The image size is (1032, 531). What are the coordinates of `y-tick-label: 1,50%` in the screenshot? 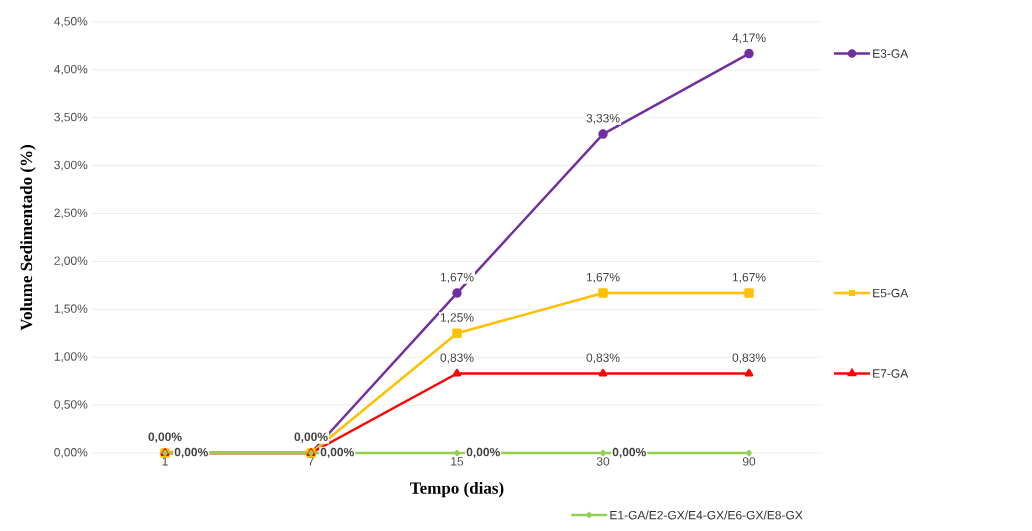 It's located at (71, 309).